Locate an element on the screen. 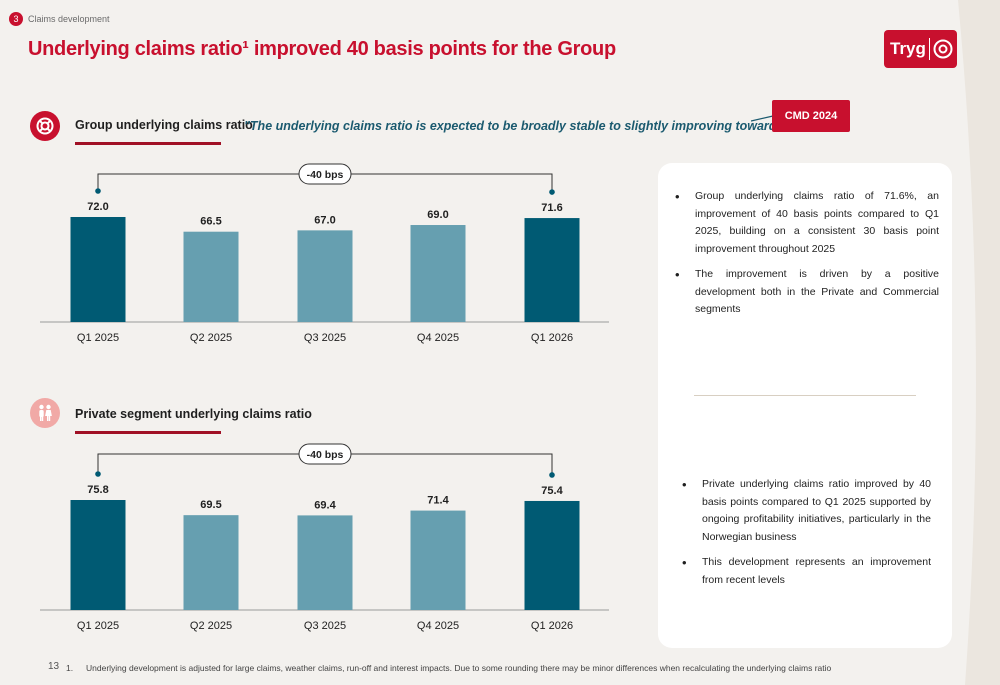 This screenshot has width=1000, height=685. logo-divider is located at coordinates (929, 49).